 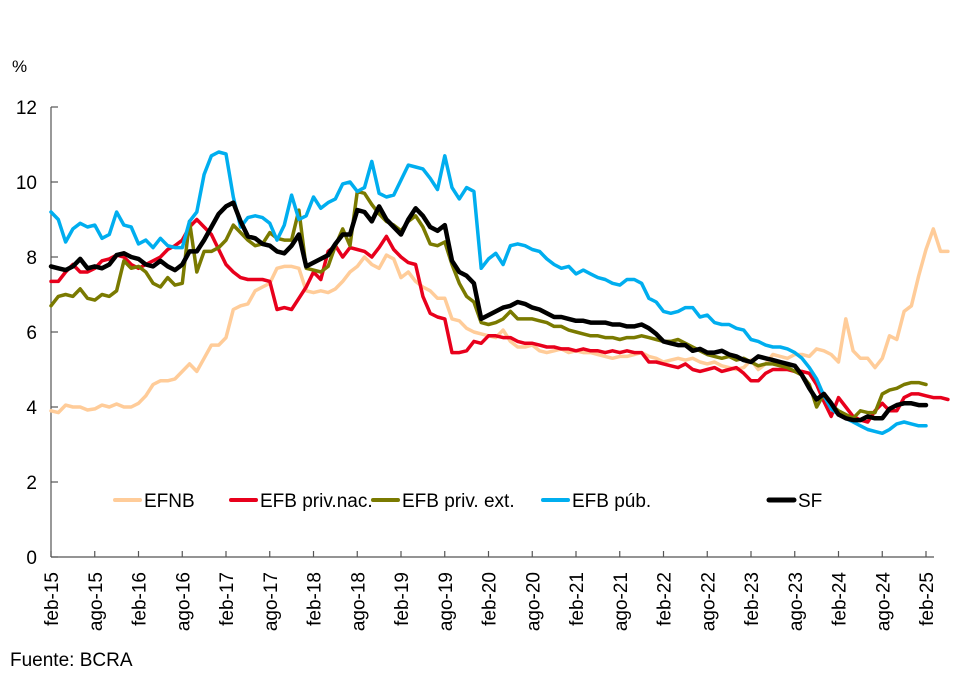 What do you see at coordinates (611, 501) in the screenshot?
I see `legend-label: EFB púb.` at bounding box center [611, 501].